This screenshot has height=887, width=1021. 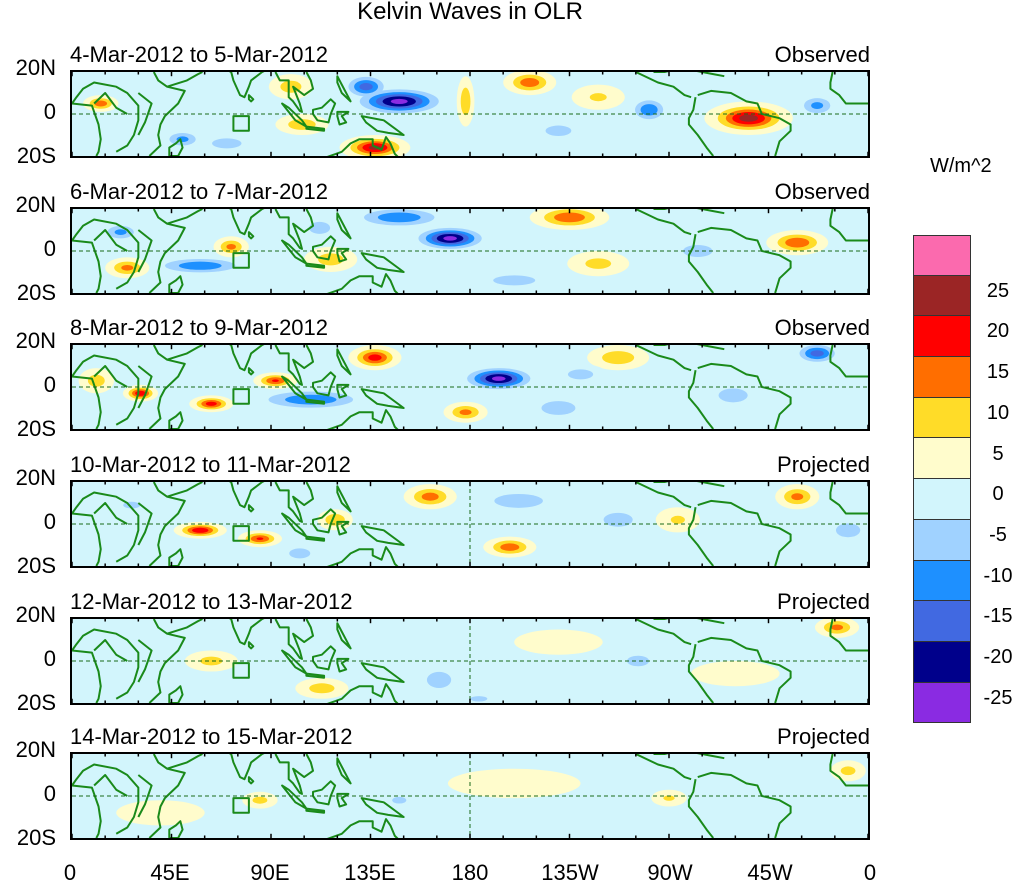 What do you see at coordinates (211, 736) in the screenshot?
I see `panel-date-range: 14-Mar-2012 to 15-Mar-2012` at bounding box center [211, 736].